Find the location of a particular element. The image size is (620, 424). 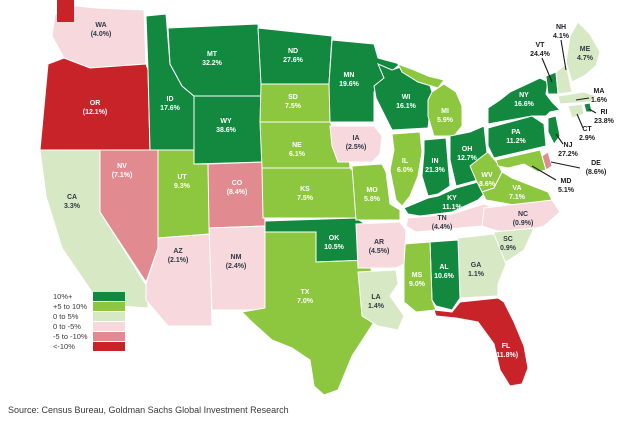

leader-nj is located at coordinates (559, 139).